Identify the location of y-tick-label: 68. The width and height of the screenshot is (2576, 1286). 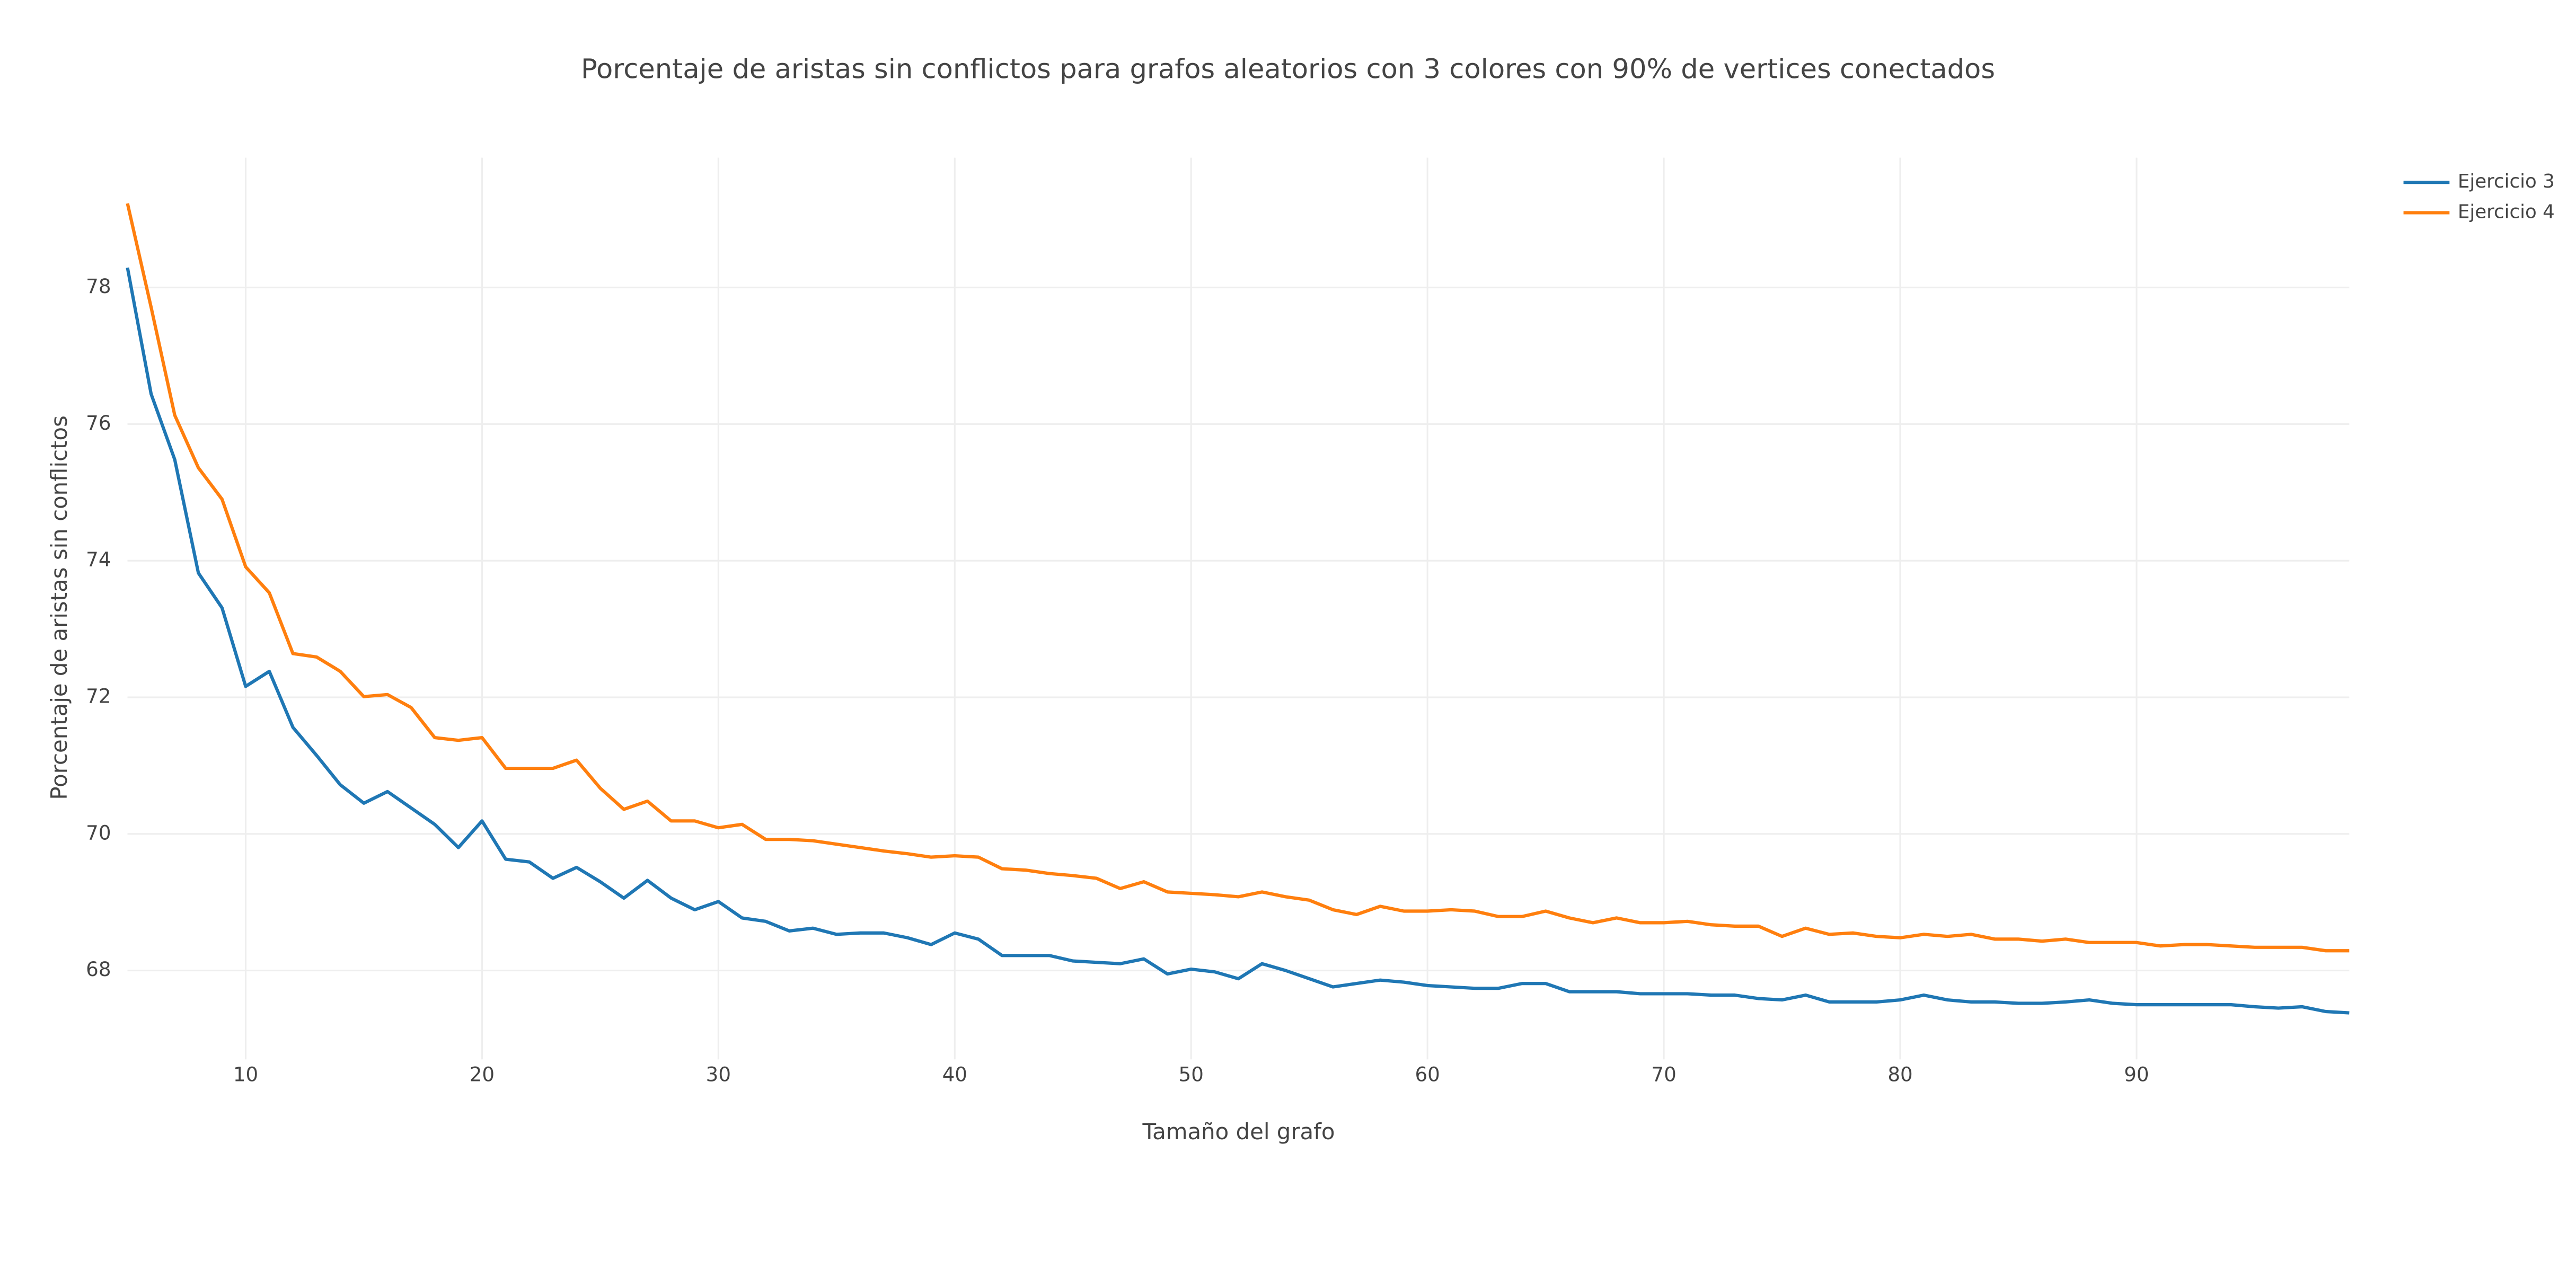
(98, 969).